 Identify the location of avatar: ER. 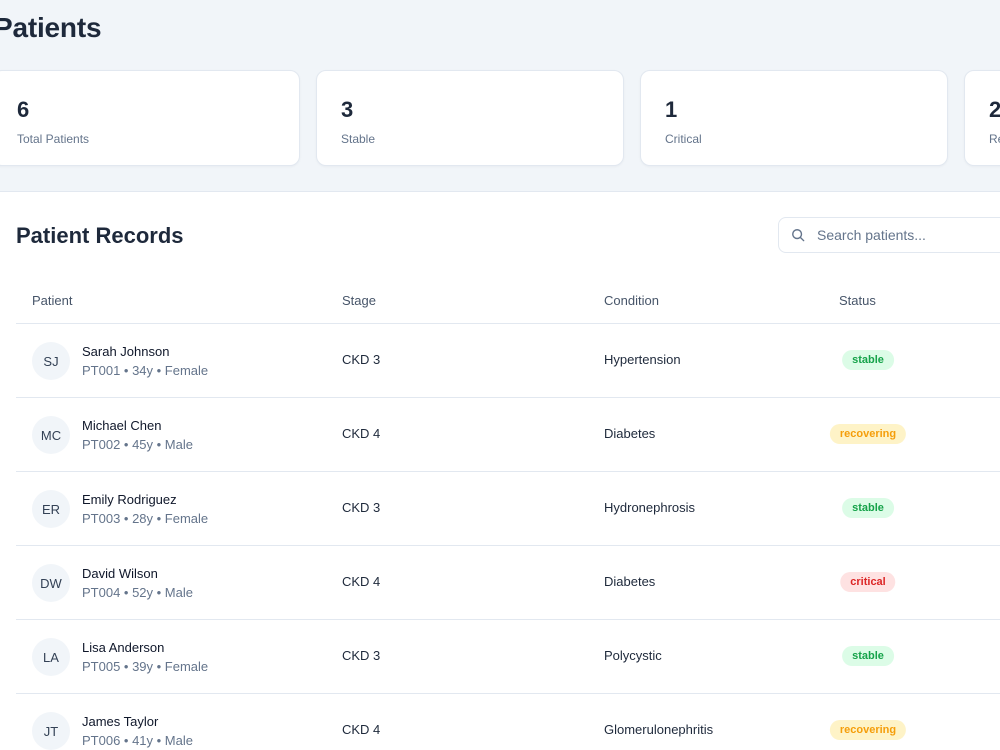
(51, 509).